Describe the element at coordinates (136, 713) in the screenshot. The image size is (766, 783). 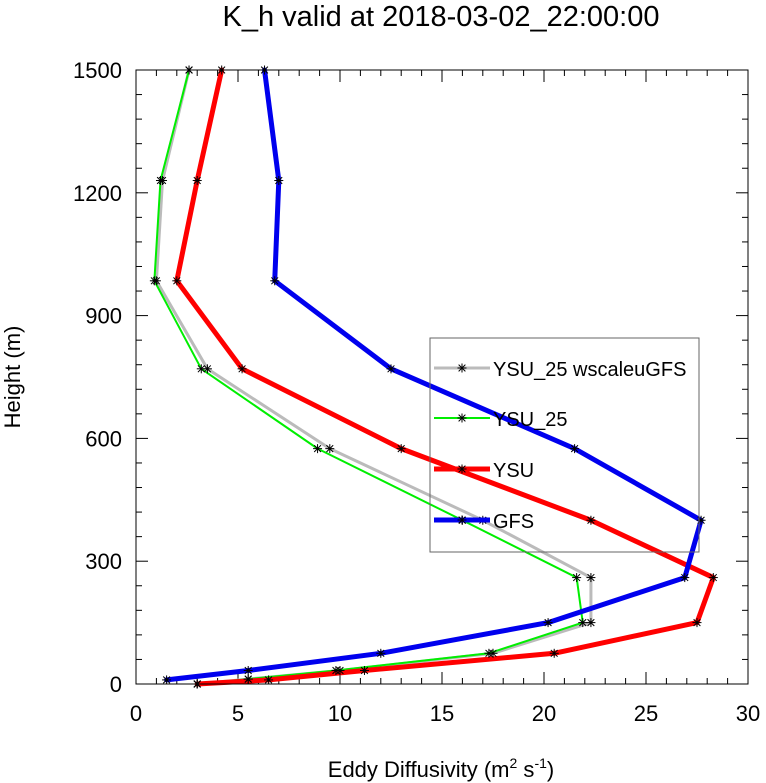
I see `x-tick-label: 0` at that location.